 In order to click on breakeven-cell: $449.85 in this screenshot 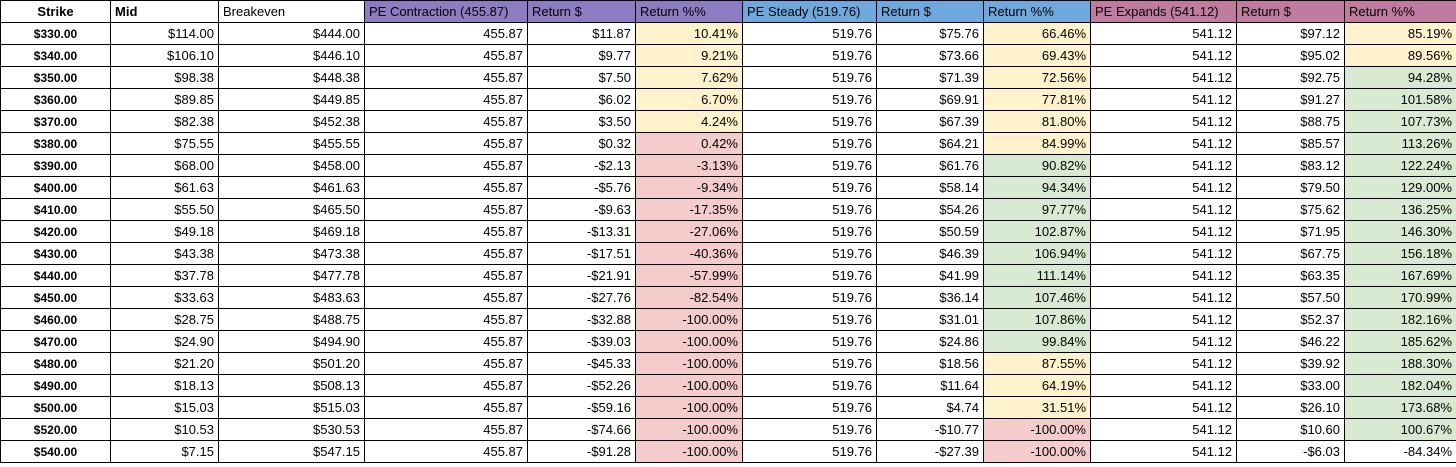, I will do `click(291, 99)`.